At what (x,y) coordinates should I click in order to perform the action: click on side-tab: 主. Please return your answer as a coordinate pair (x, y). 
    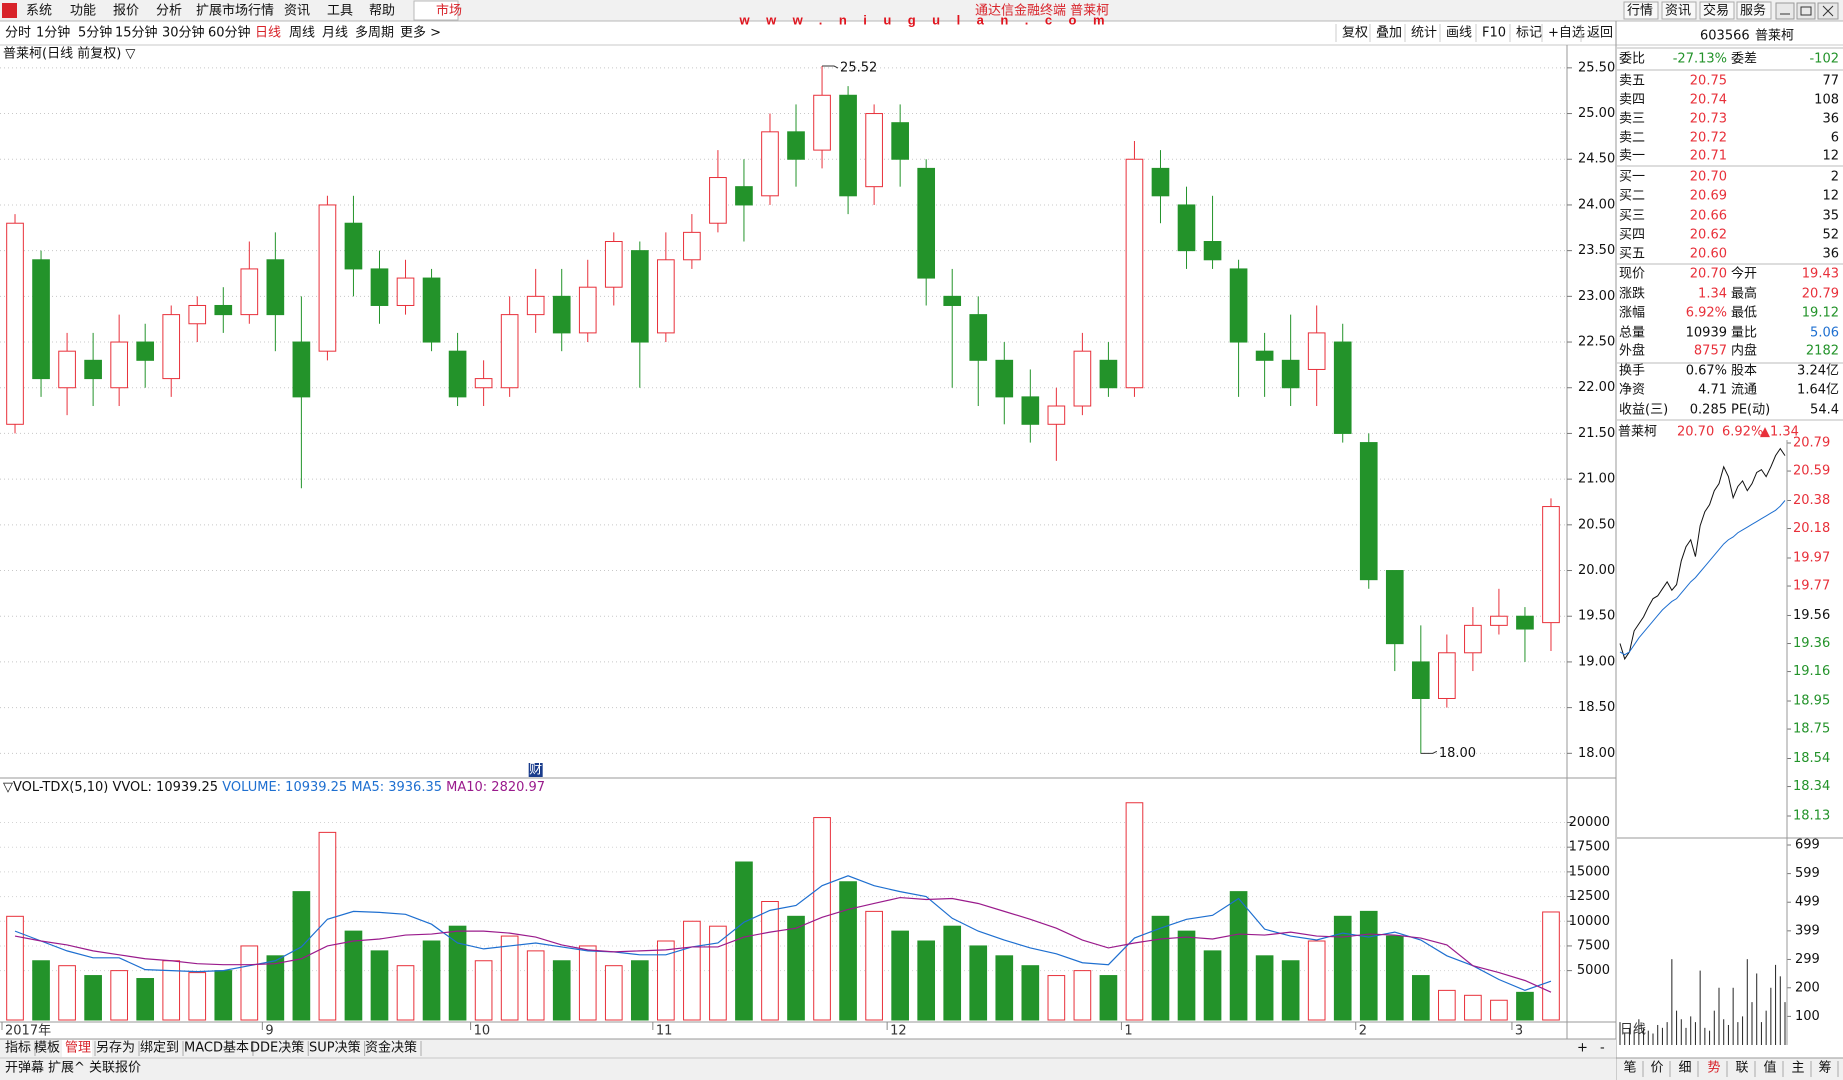
    Looking at the image, I should click on (1797, 1068).